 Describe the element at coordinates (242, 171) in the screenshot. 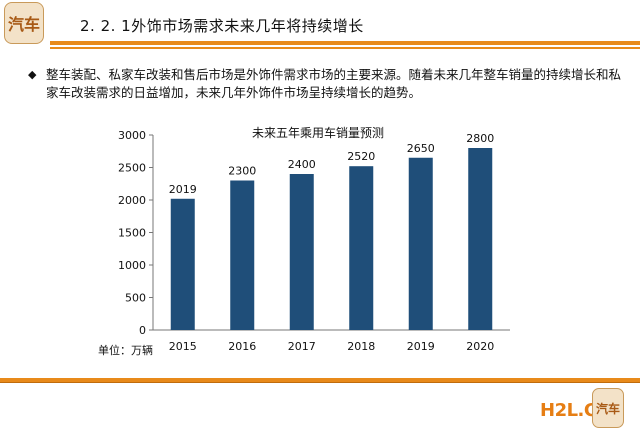

I see `bar-data-label: 2300` at that location.